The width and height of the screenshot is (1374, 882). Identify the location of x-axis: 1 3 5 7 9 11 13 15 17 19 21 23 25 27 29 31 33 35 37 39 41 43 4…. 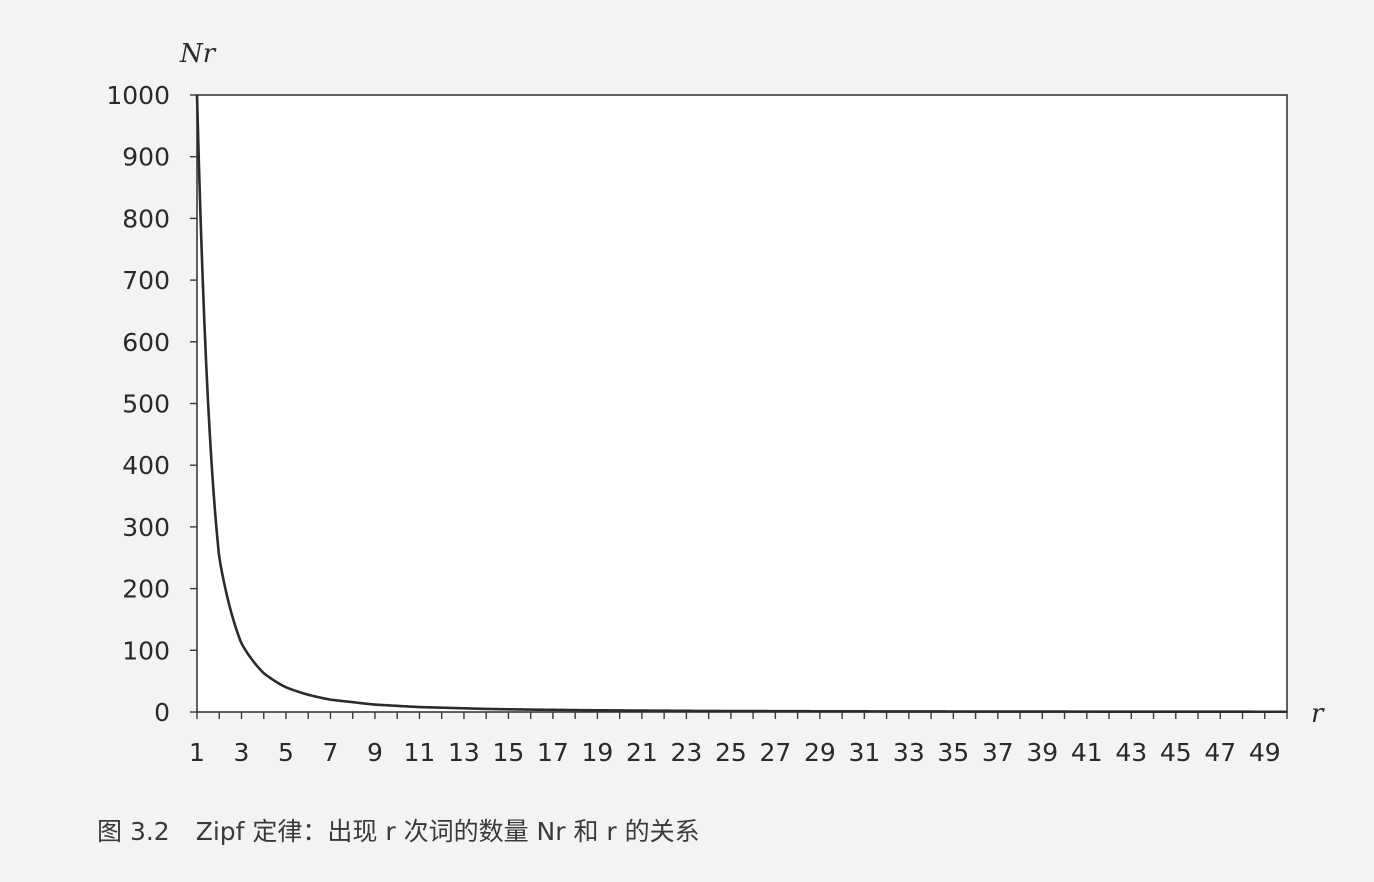
(738, 739).